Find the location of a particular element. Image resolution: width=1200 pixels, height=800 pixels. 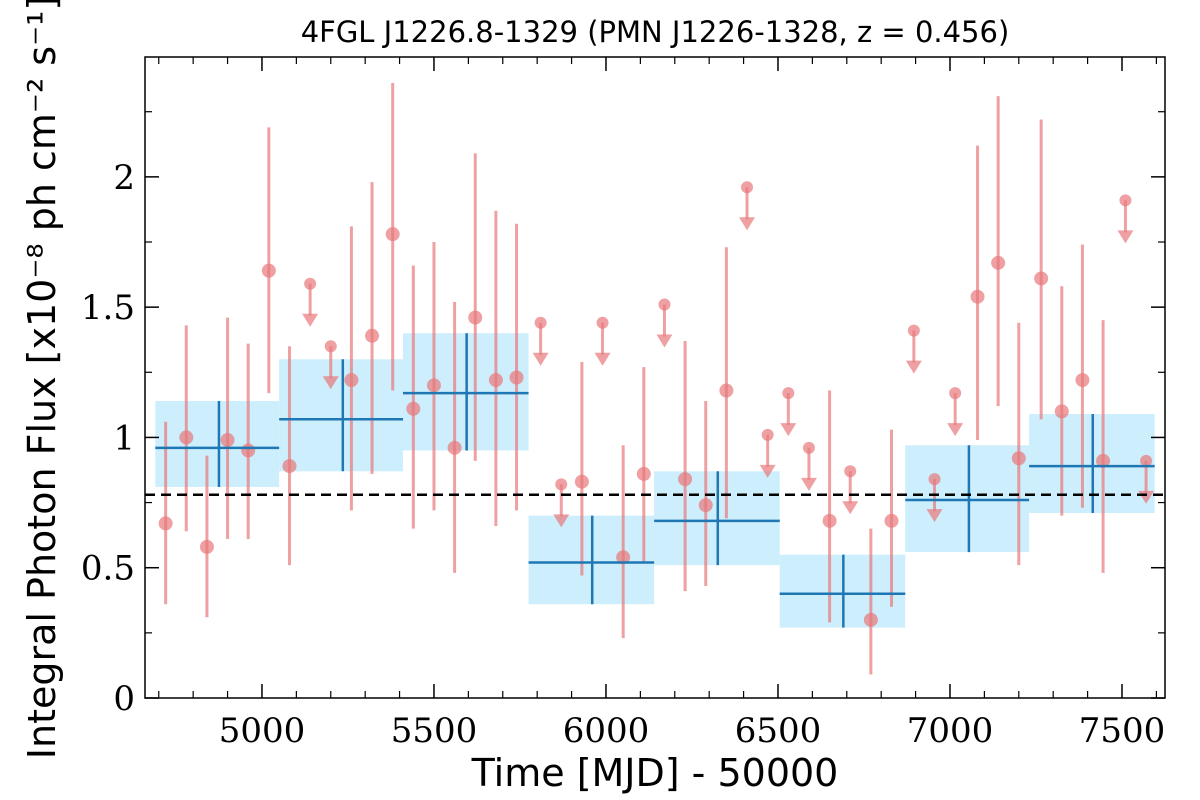

y-tick-label: 1.5 is located at coordinates (108, 308).